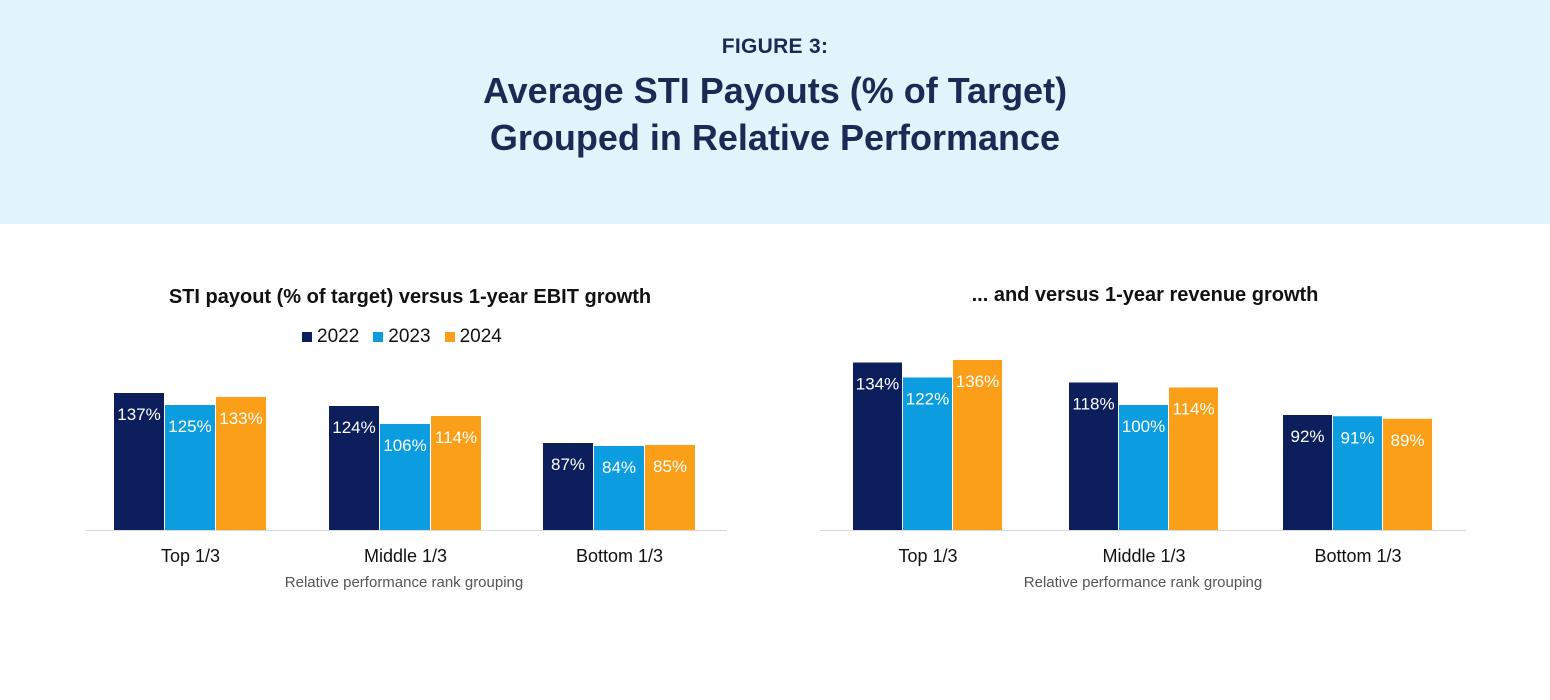  I want to click on legend-item-2022: 2022, so click(330, 337).